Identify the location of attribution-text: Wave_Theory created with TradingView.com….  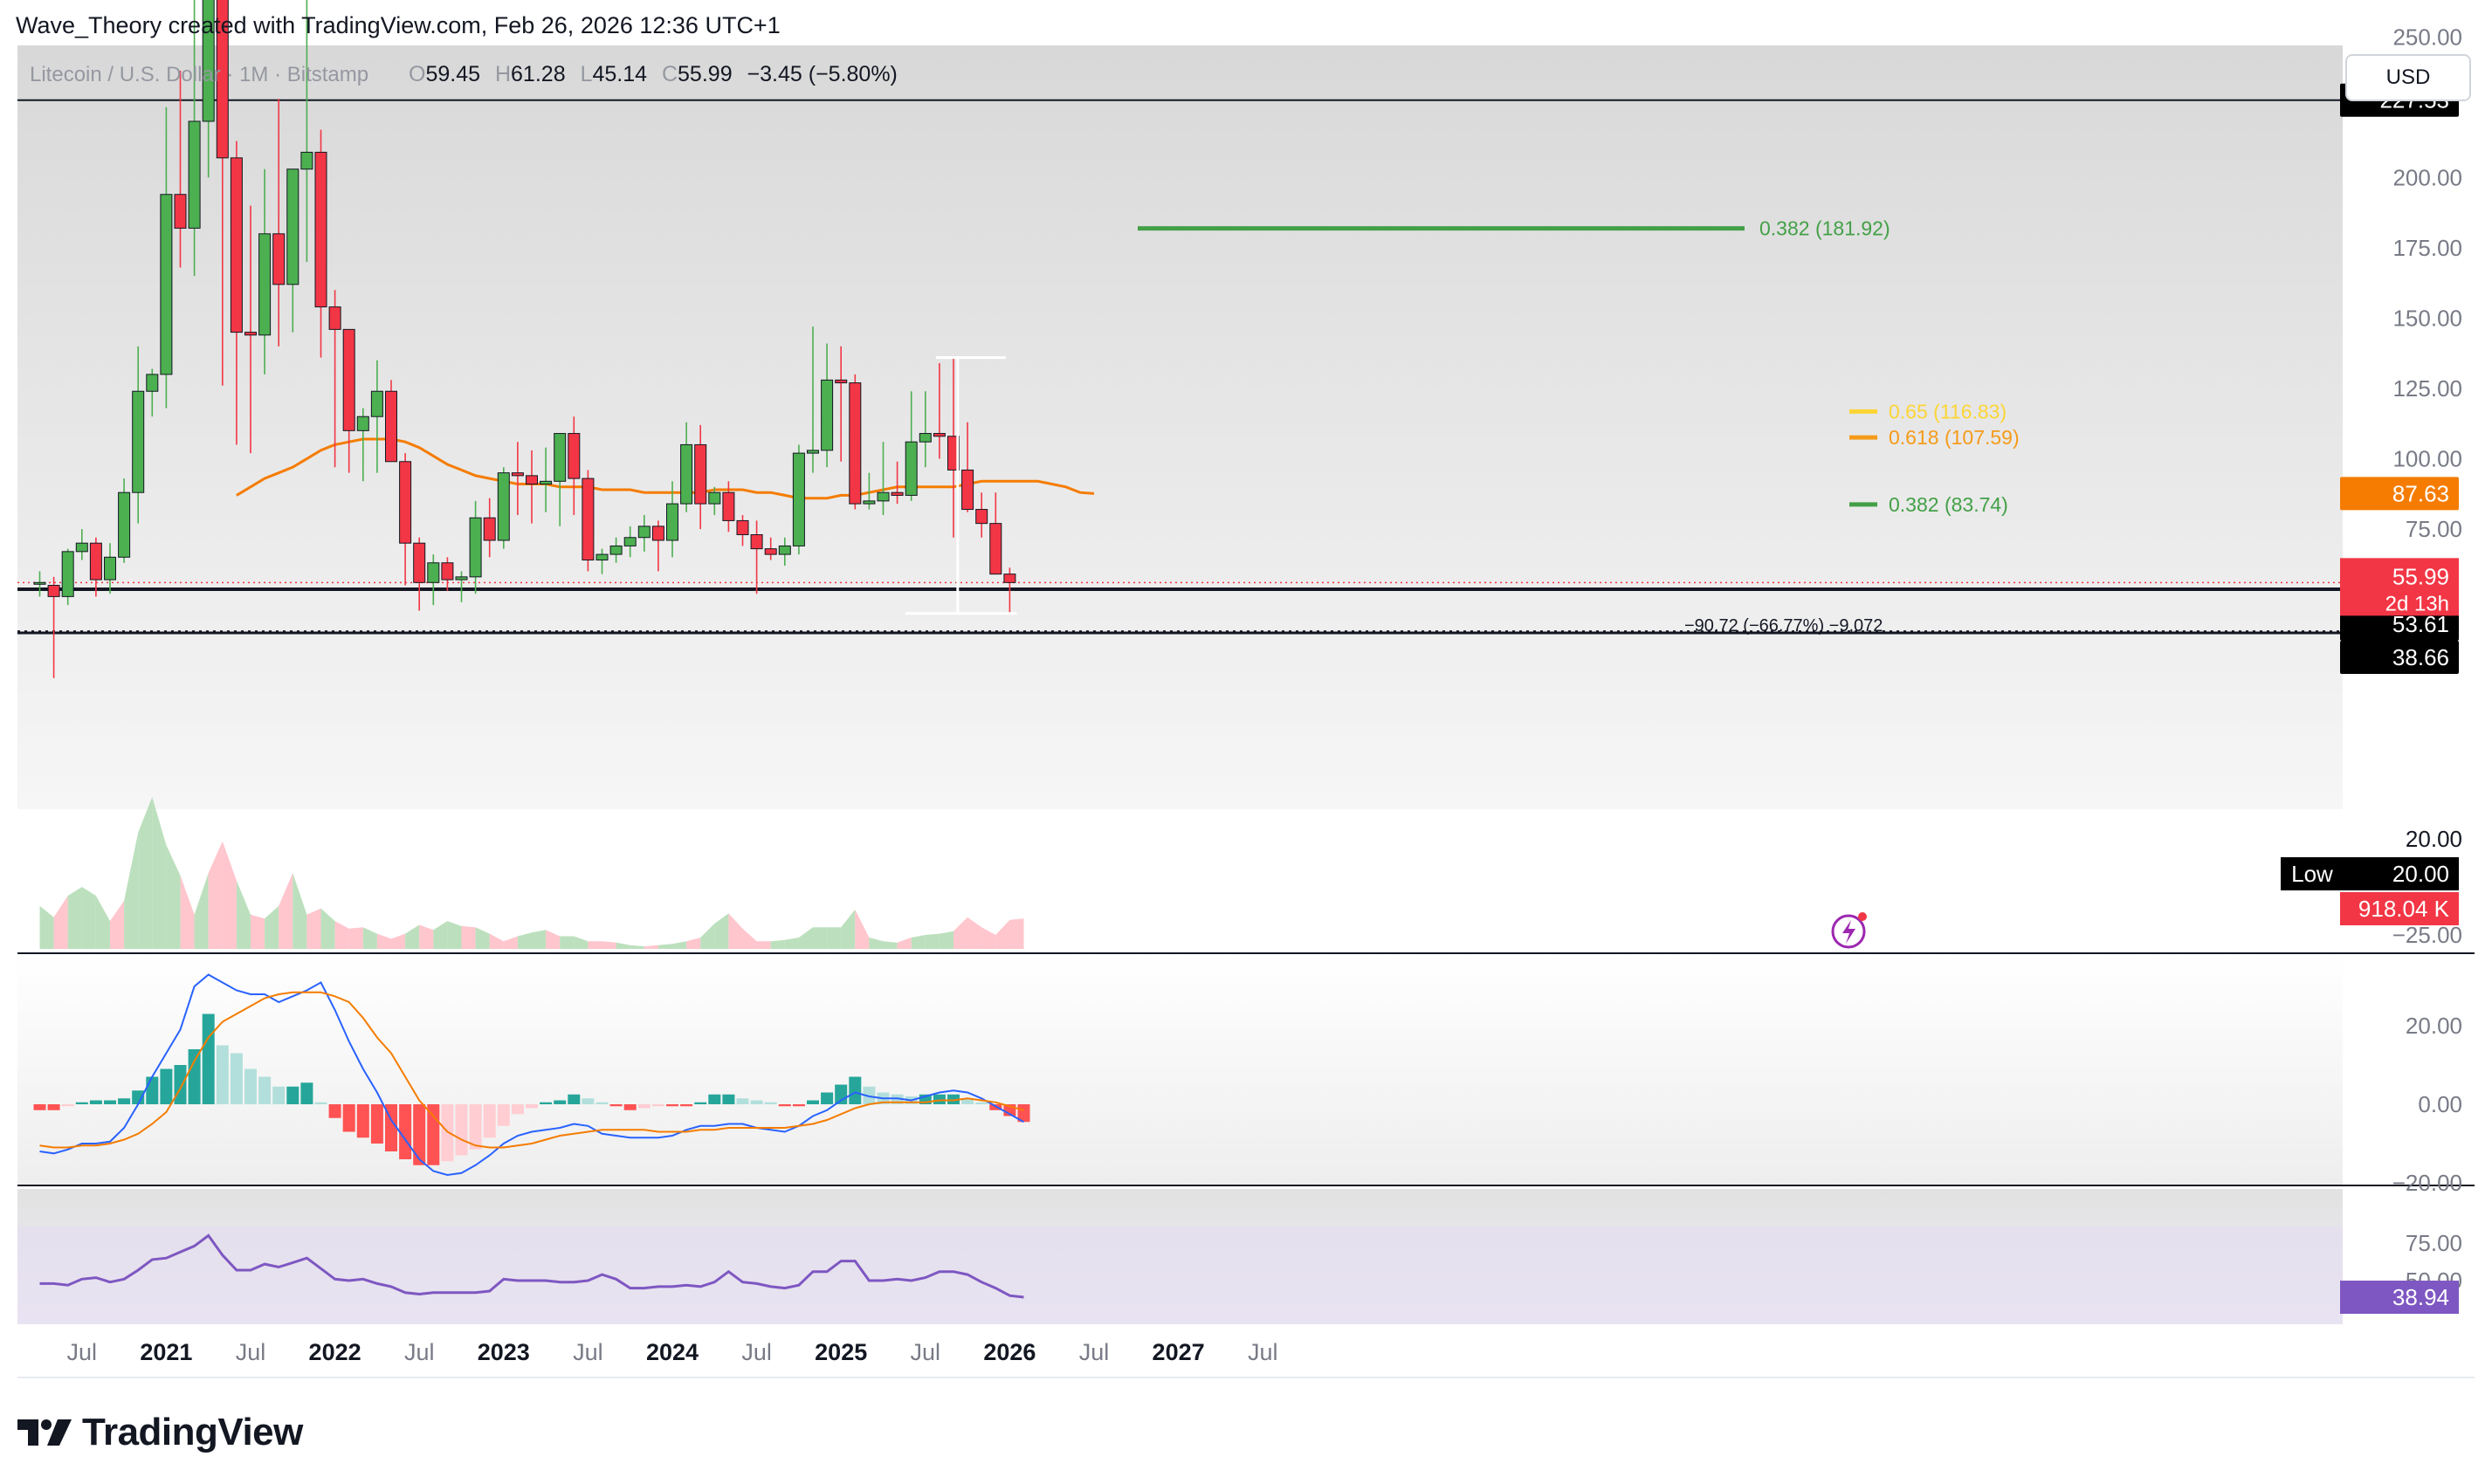
(398, 25).